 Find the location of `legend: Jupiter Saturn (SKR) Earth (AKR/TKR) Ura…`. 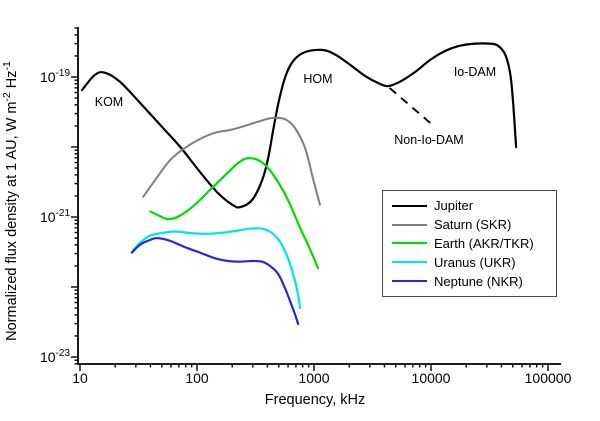

legend: Jupiter Saturn (SKR) Earth (AKR/TKR) Ura… is located at coordinates (469, 243).